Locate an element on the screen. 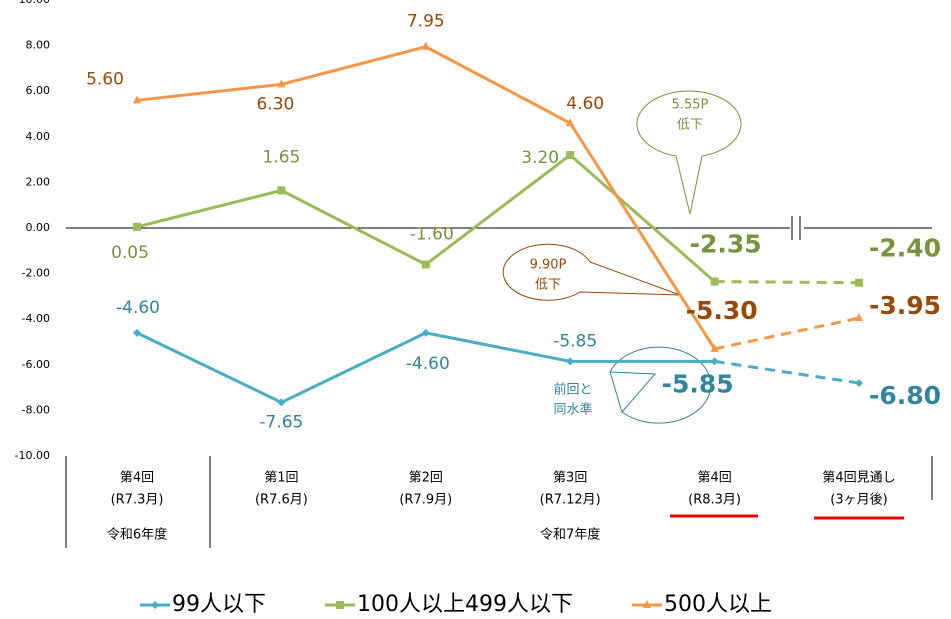  data-label: -5.30 is located at coordinates (722, 310).